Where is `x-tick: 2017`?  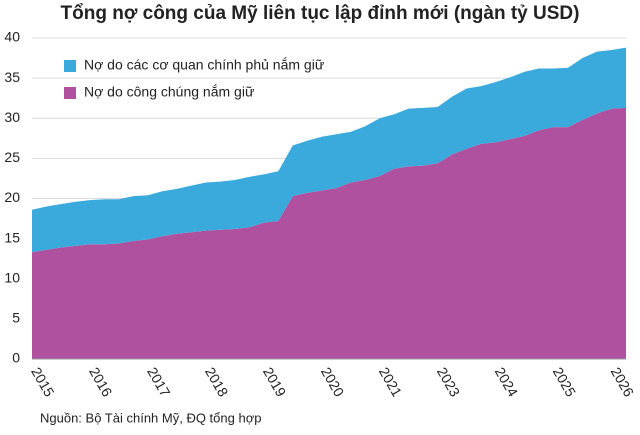
x-tick: 2017 is located at coordinates (159, 381).